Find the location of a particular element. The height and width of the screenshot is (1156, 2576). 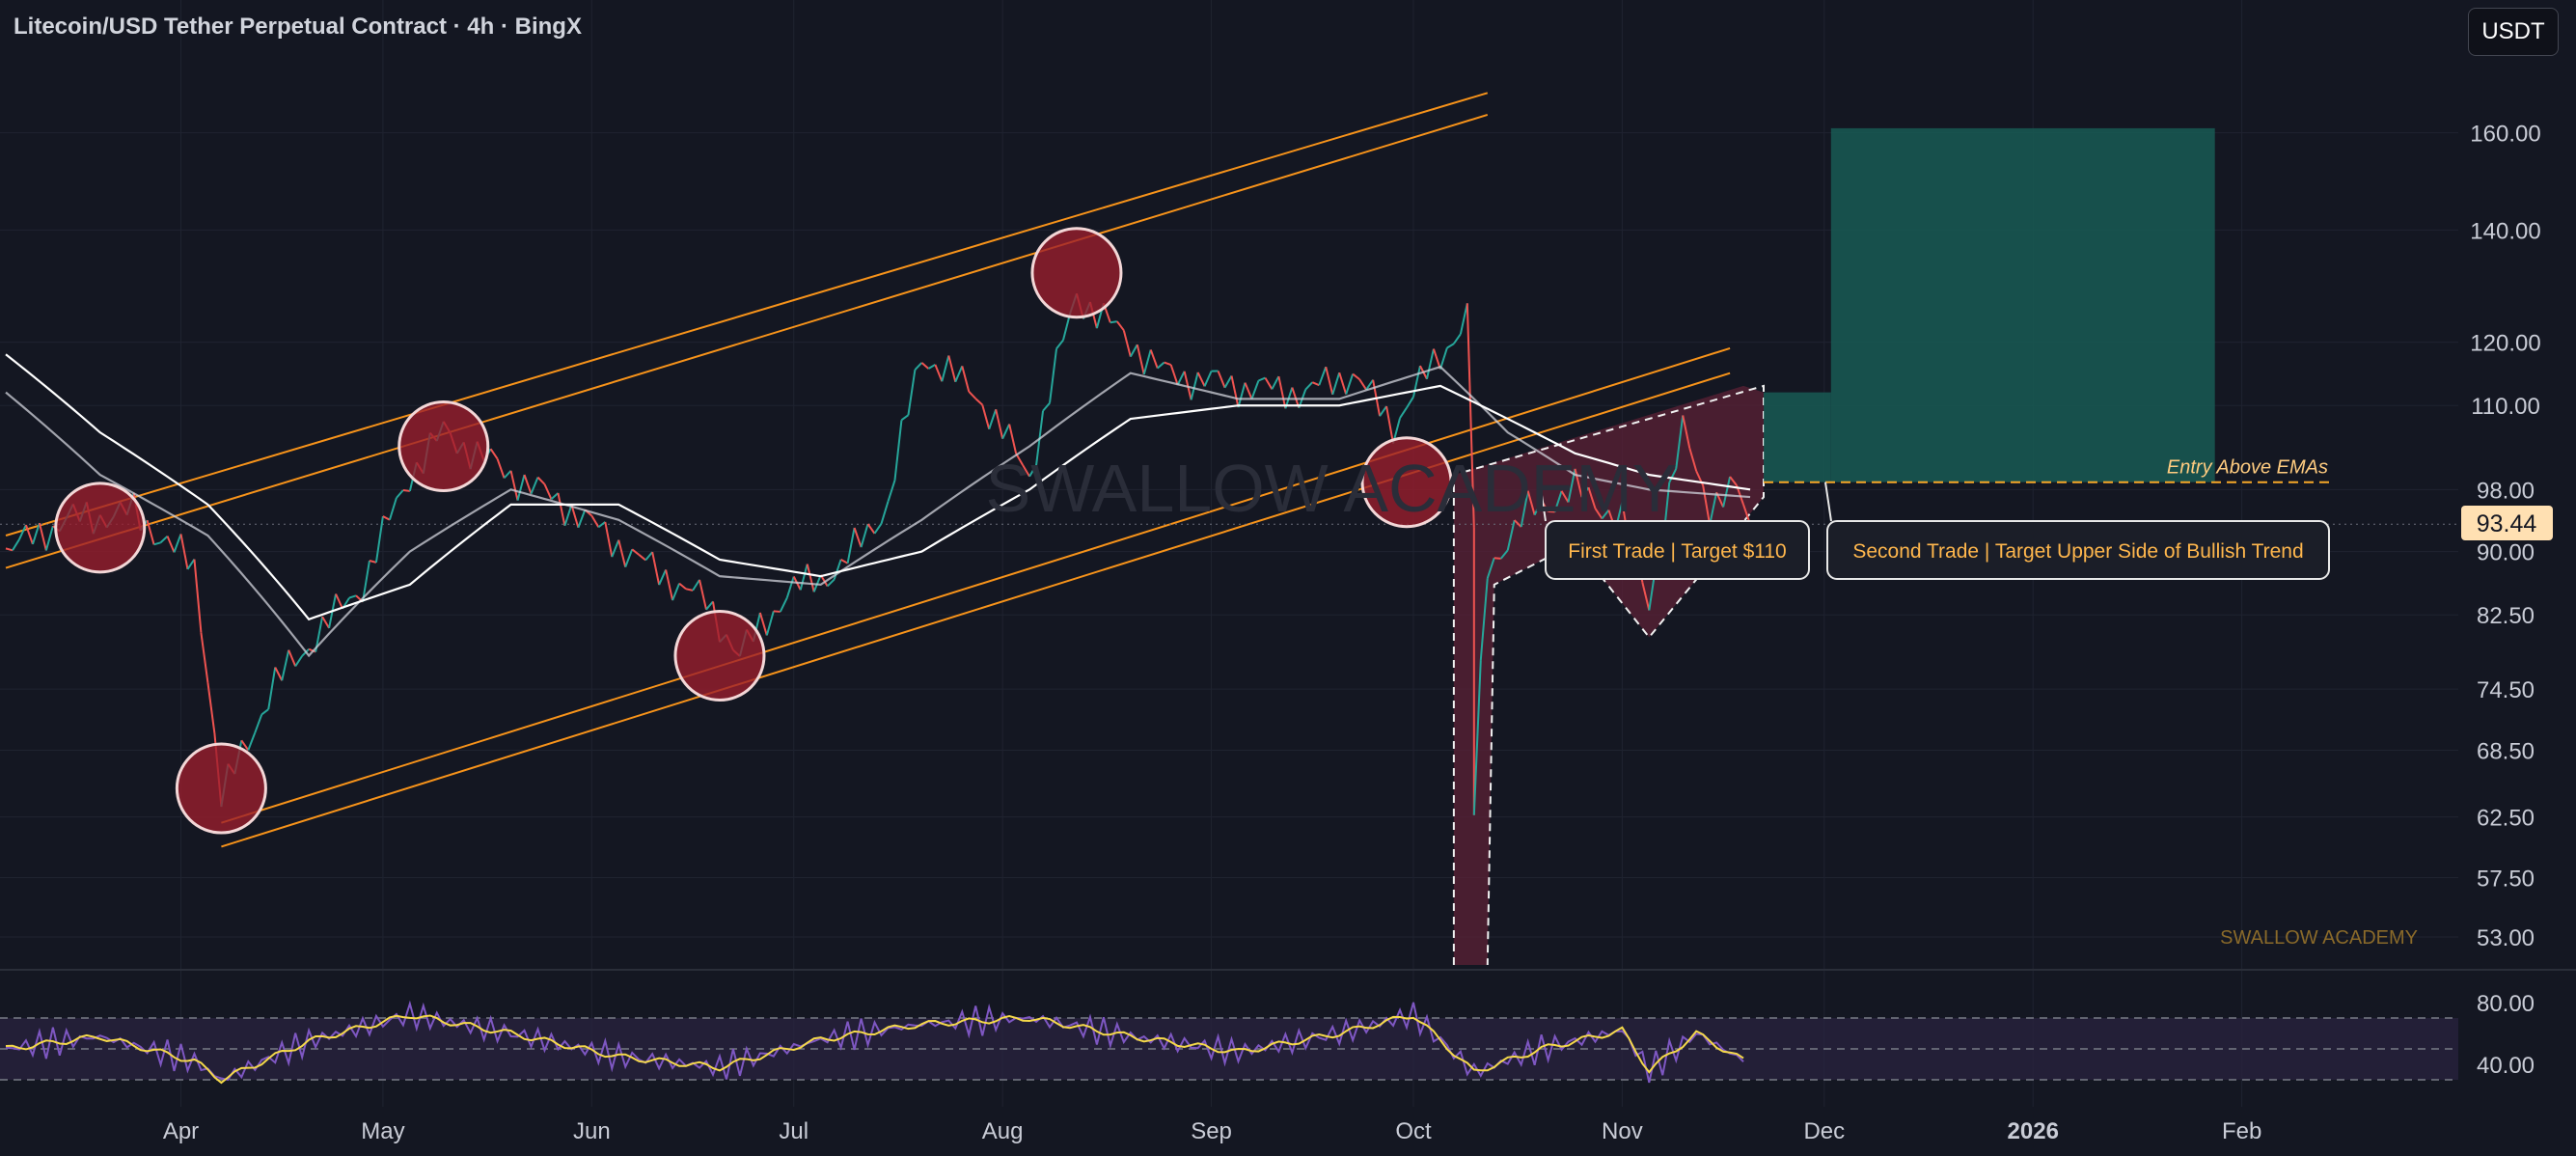

y-tick-label: 98.00 is located at coordinates (2506, 491).